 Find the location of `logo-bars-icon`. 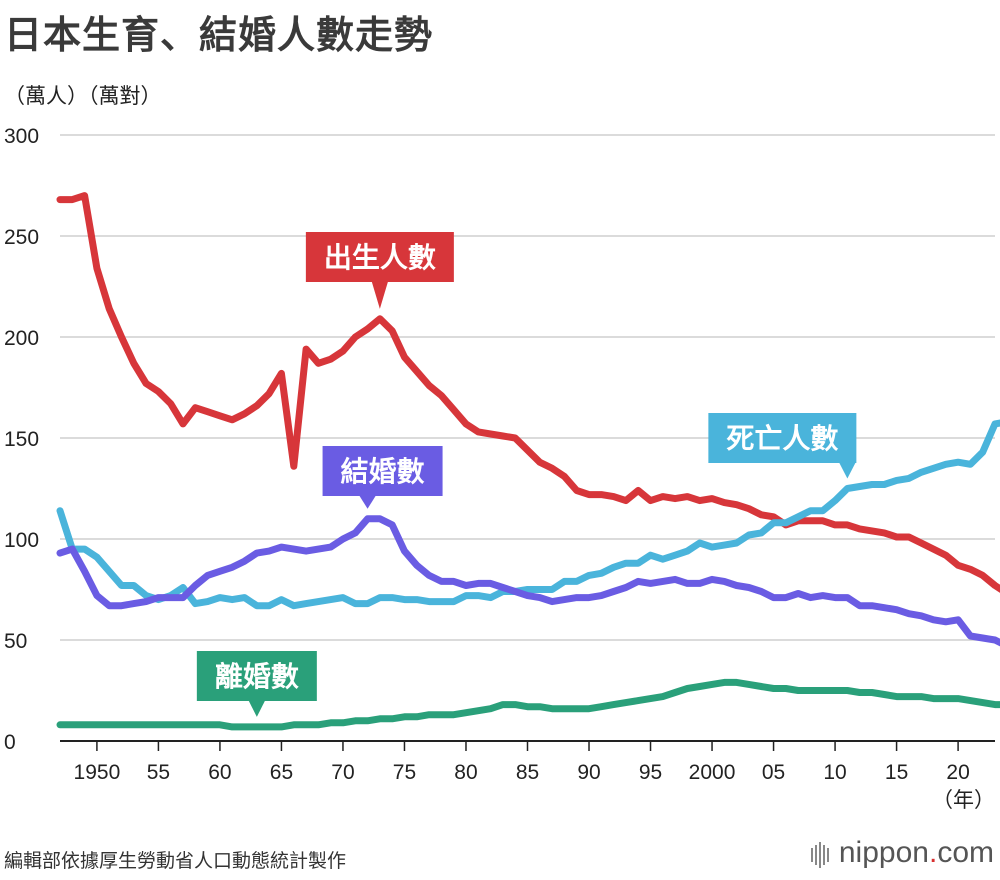

logo-bars-icon is located at coordinates (820, 854).